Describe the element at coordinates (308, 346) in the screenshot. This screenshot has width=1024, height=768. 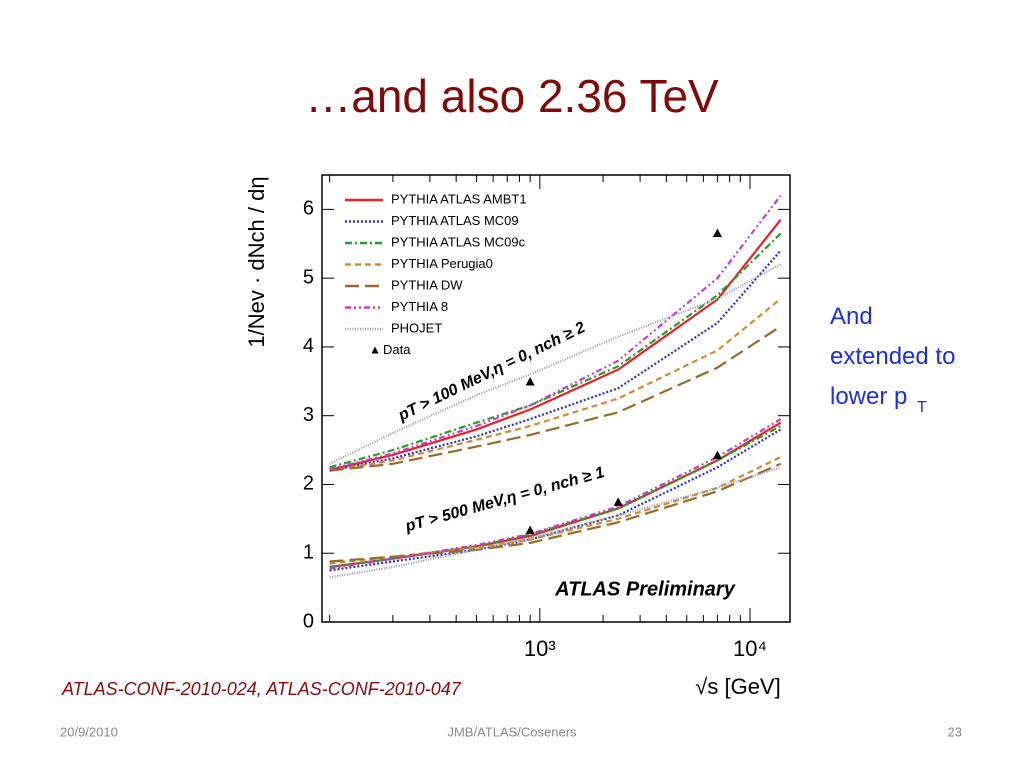
I see `y-tick-label: 4` at that location.